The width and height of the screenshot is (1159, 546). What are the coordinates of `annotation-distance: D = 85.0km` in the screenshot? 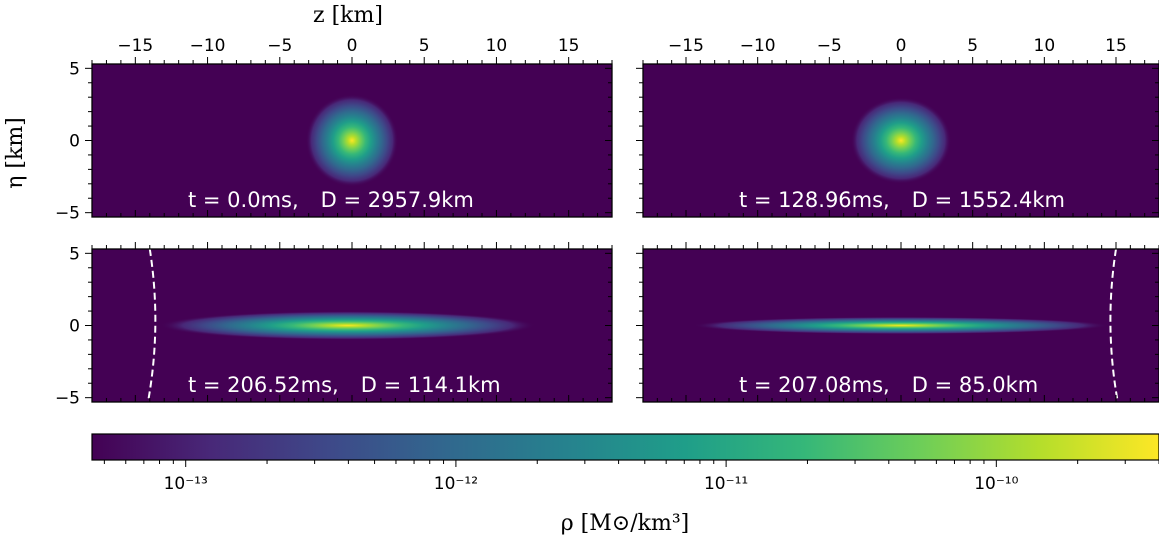 It's located at (975, 385).